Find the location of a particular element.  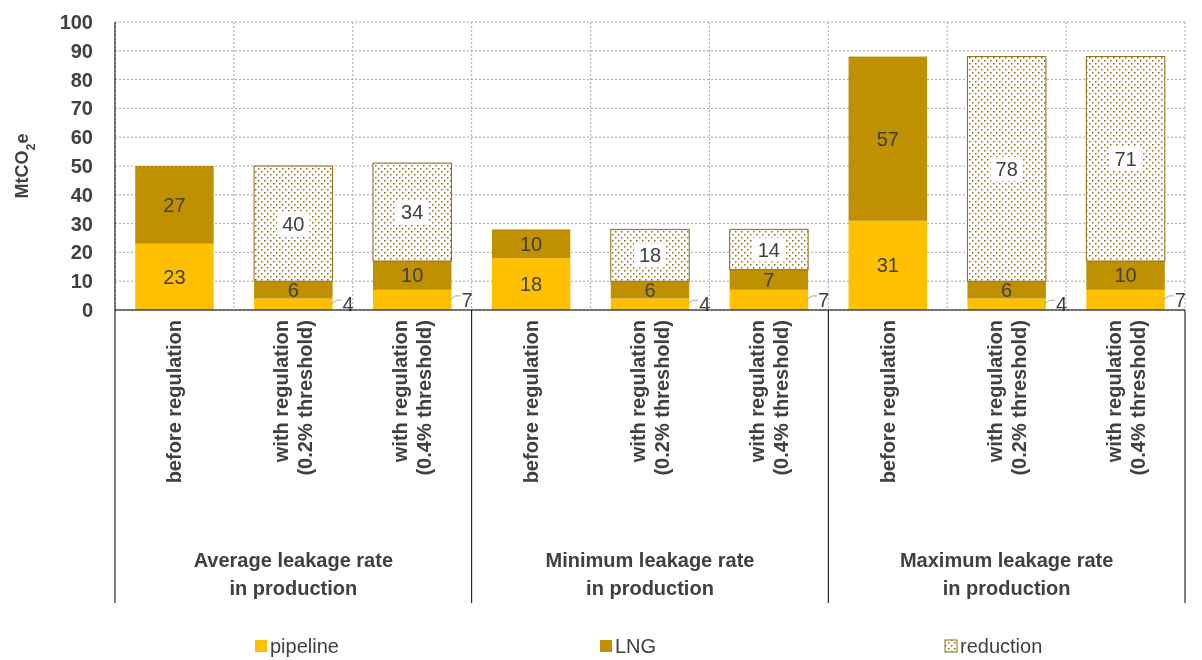

data-label: 71 is located at coordinates (1125, 158).